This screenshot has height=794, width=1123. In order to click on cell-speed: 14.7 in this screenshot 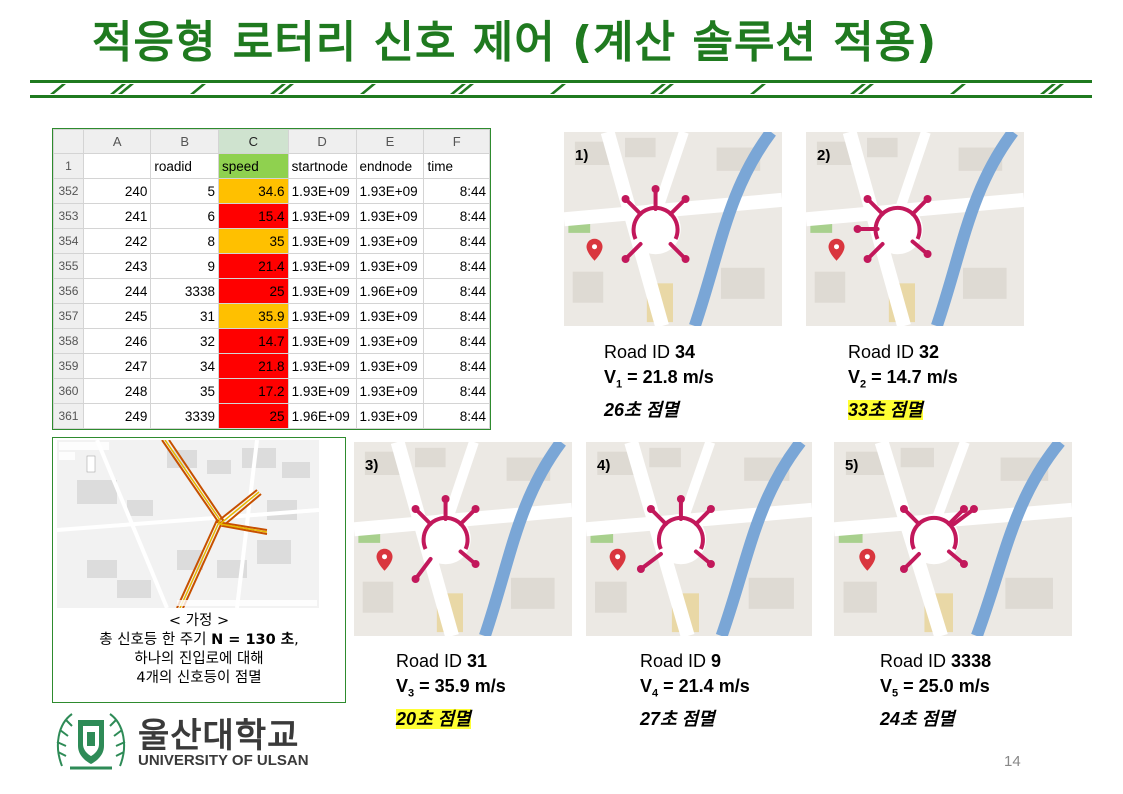, I will do `click(253, 341)`.